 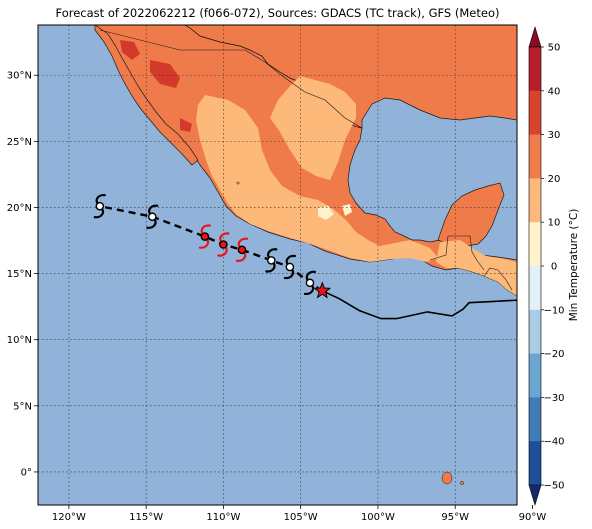 I want to click on island-small, so click(x=462, y=483).